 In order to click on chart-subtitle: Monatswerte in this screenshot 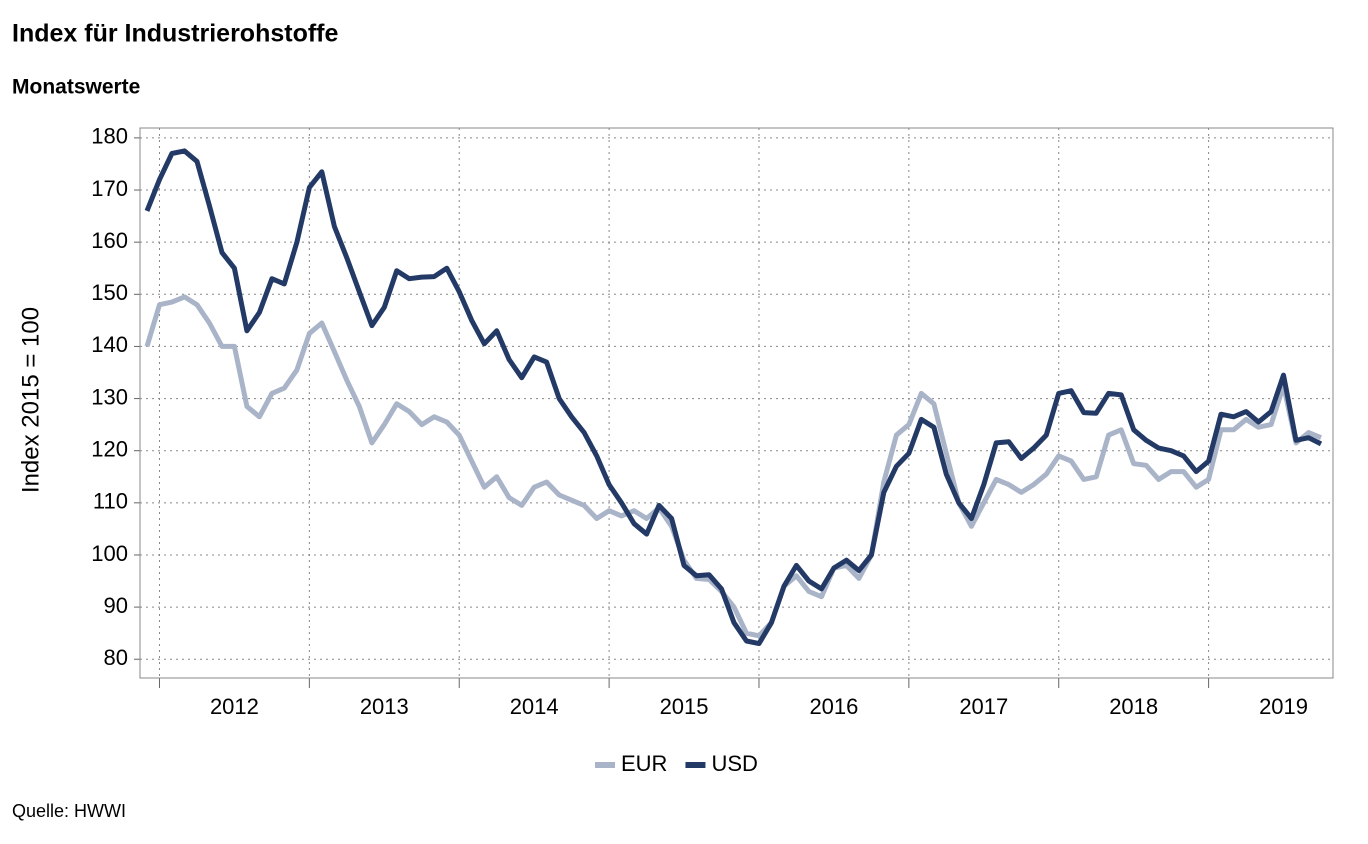, I will do `click(76, 87)`.